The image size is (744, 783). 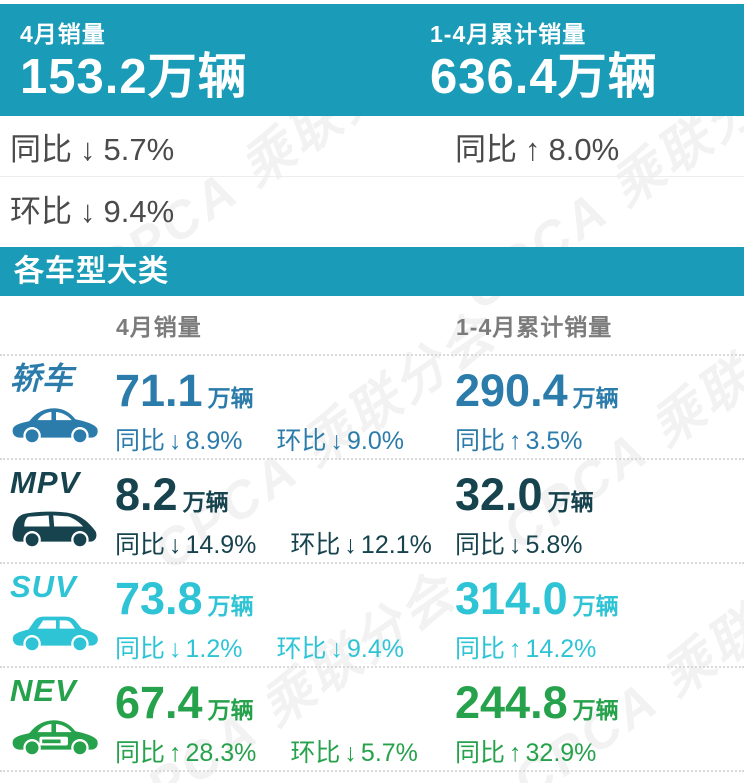 I want to click on table-row-sedan: 轿车 71.1 万辆, so click(x=372, y=408).